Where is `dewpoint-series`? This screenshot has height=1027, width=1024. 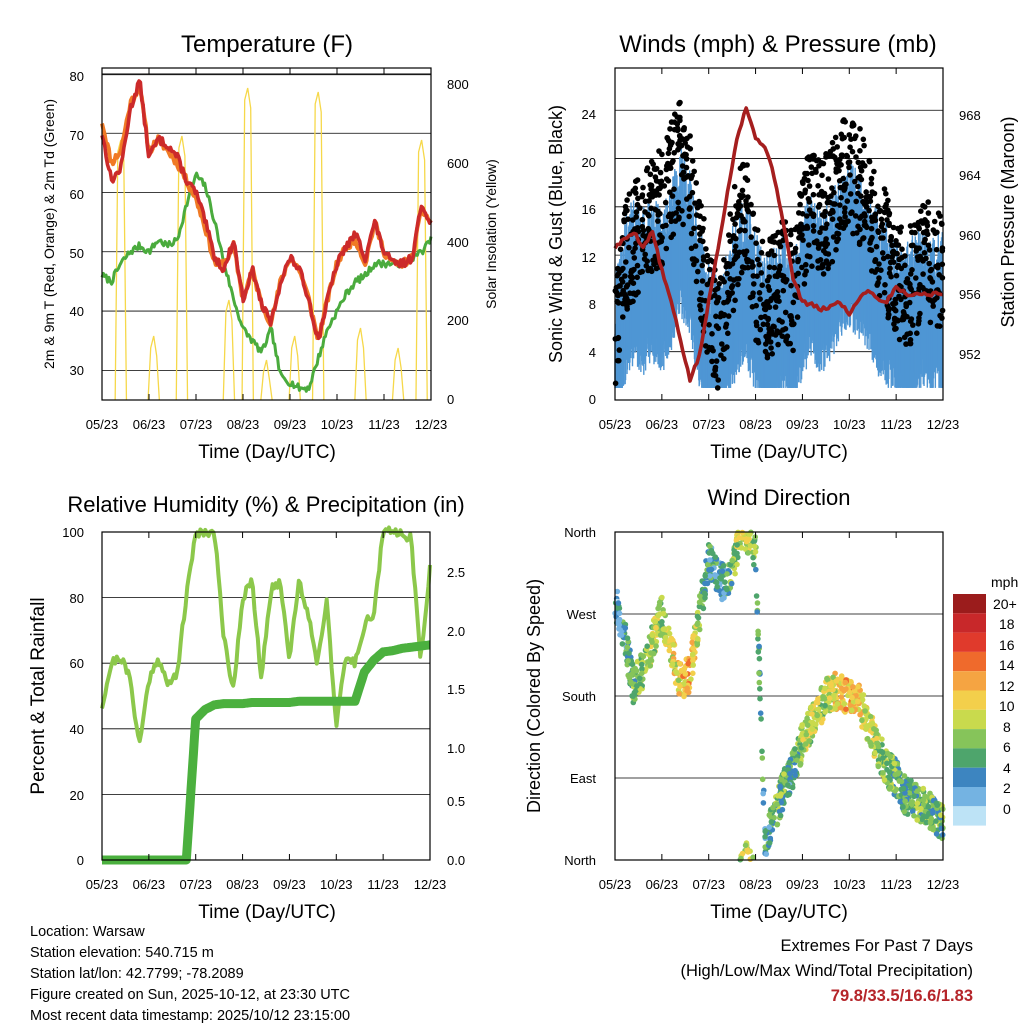 dewpoint-series is located at coordinates (266, 282).